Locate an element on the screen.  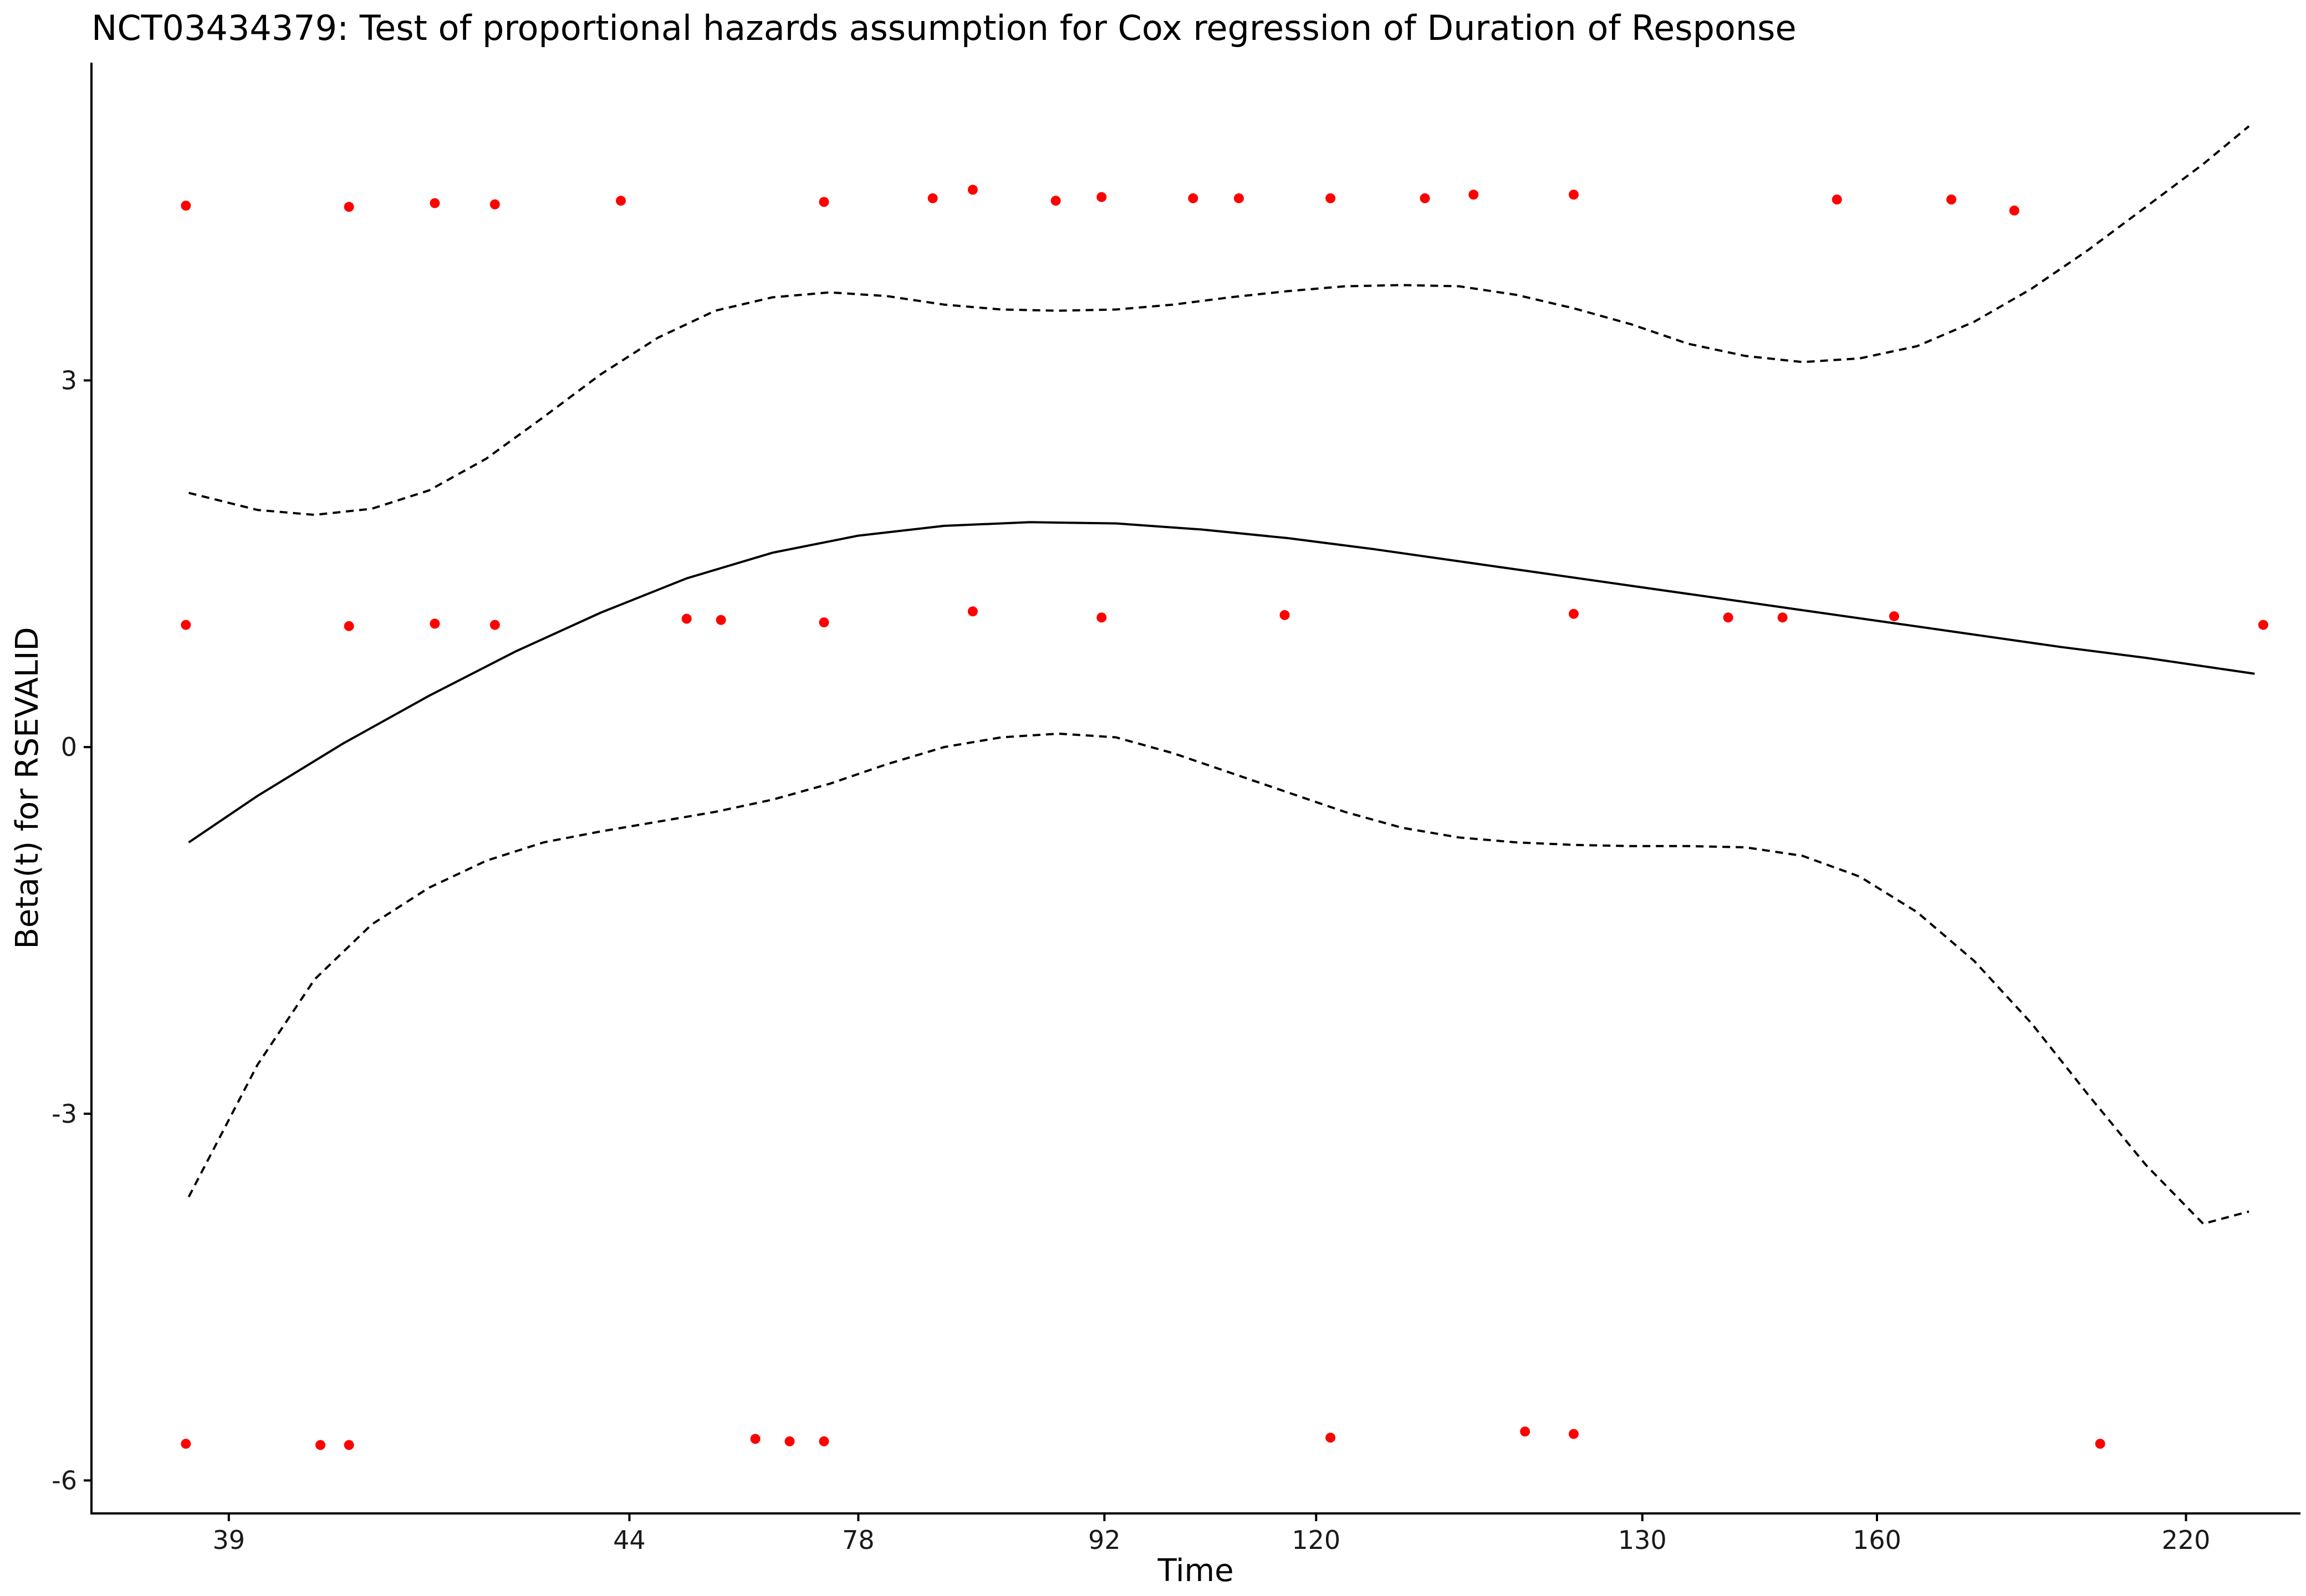
y-tick-label: -3 is located at coordinates (64, 1114).